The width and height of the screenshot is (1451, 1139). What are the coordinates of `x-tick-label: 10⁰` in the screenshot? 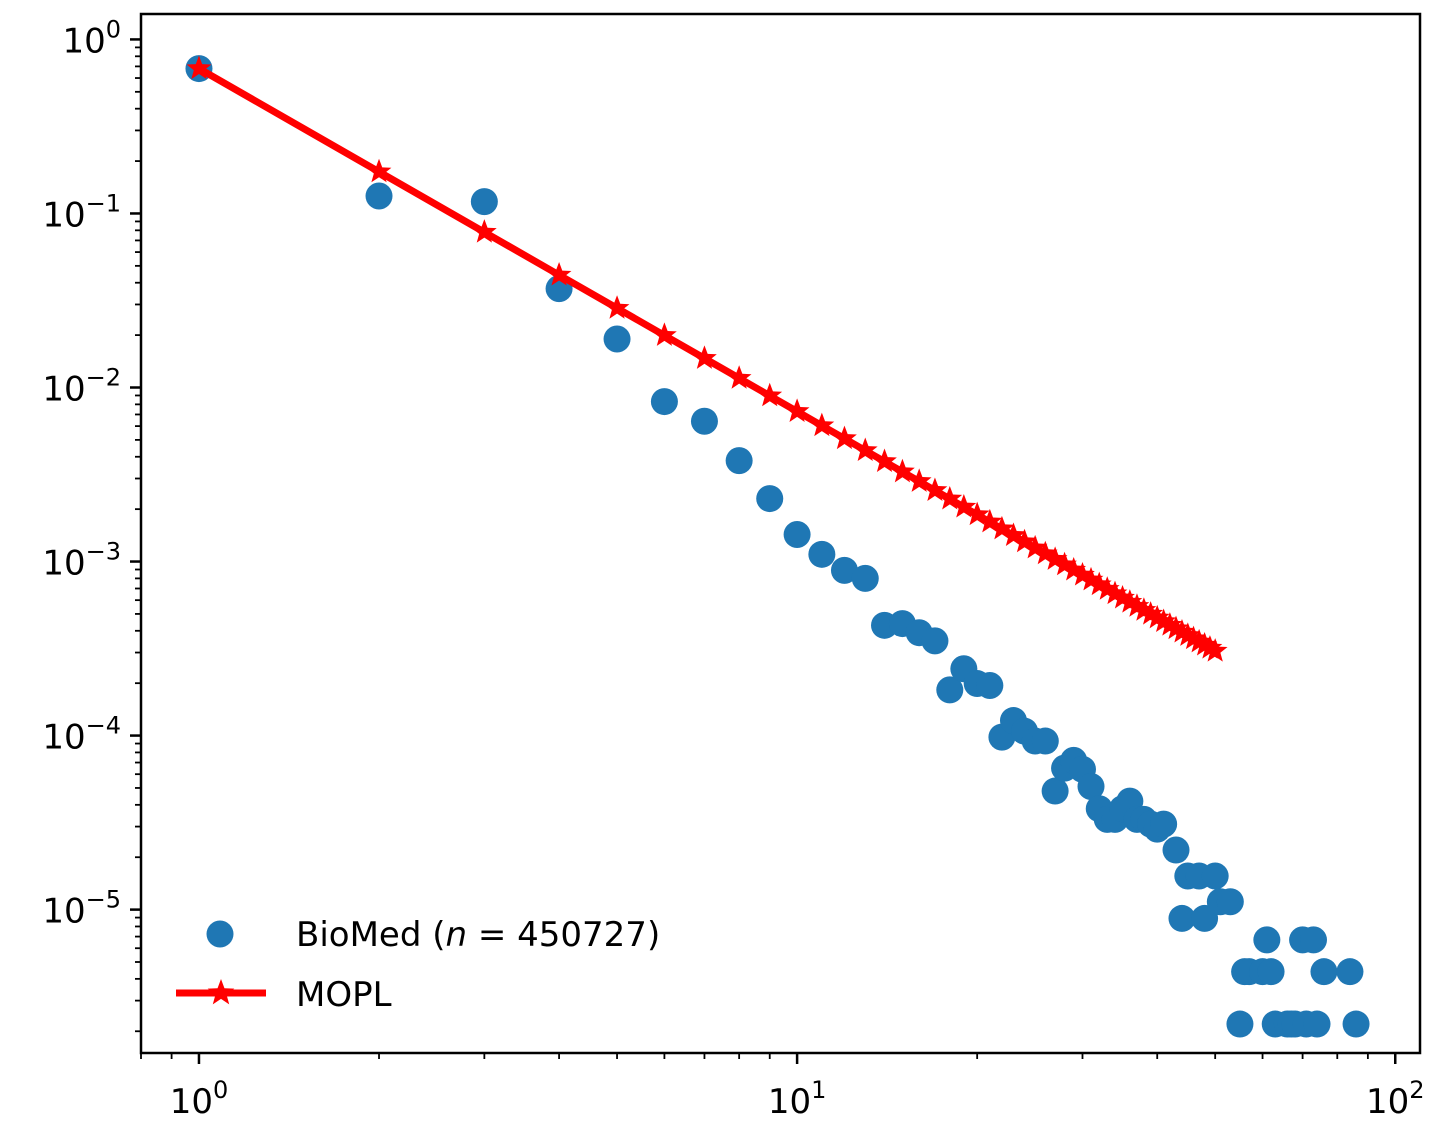 It's located at (199, 1099).